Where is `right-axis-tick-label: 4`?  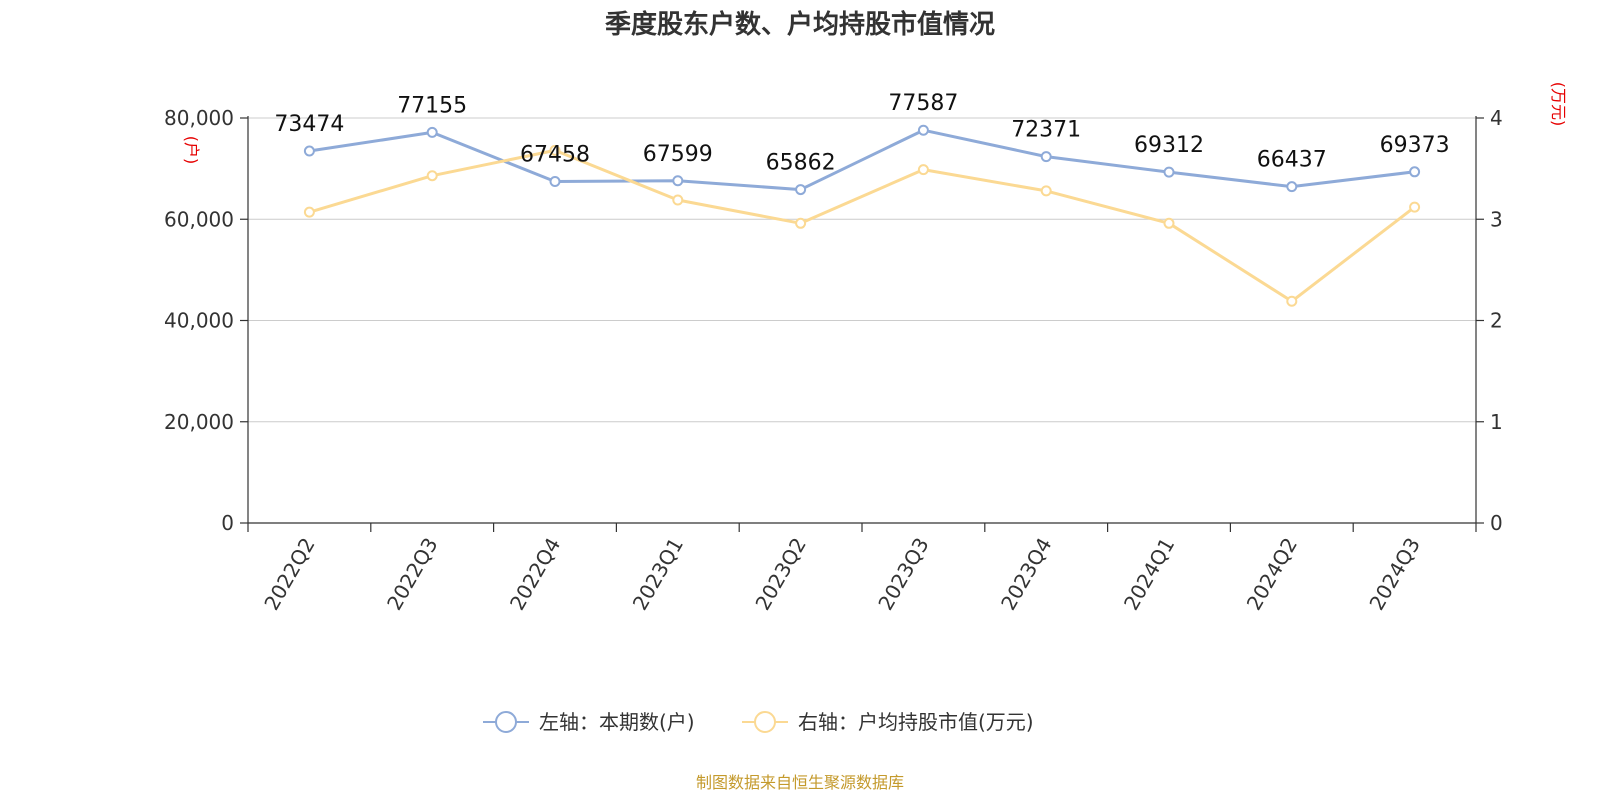 right-axis-tick-label: 4 is located at coordinates (1496, 118).